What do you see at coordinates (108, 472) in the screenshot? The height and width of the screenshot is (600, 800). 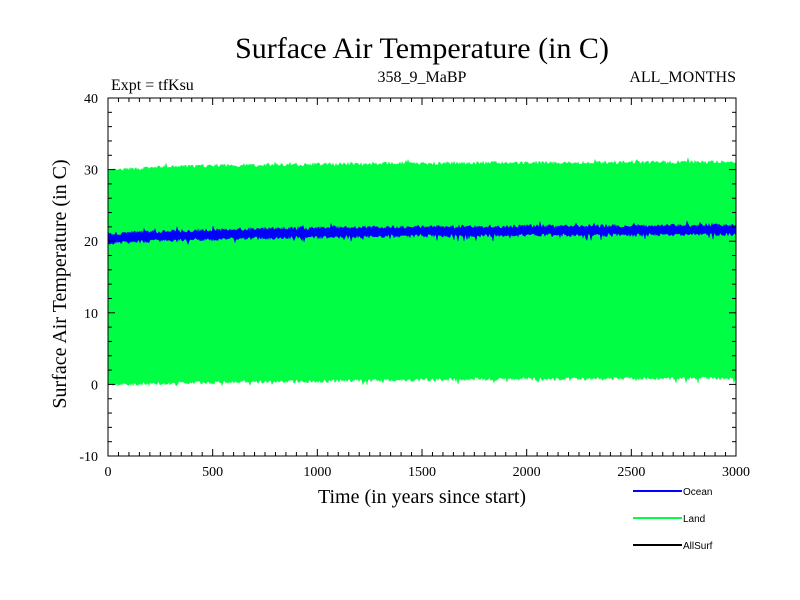 I see `x-tick-label: 0` at bounding box center [108, 472].